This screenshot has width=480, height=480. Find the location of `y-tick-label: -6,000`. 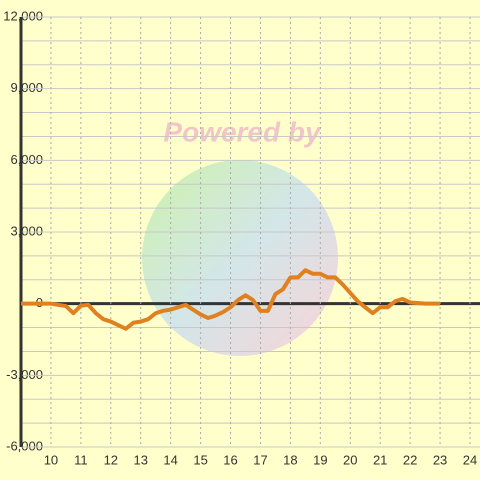

y-tick-label: -6,000 is located at coordinates (24, 445).